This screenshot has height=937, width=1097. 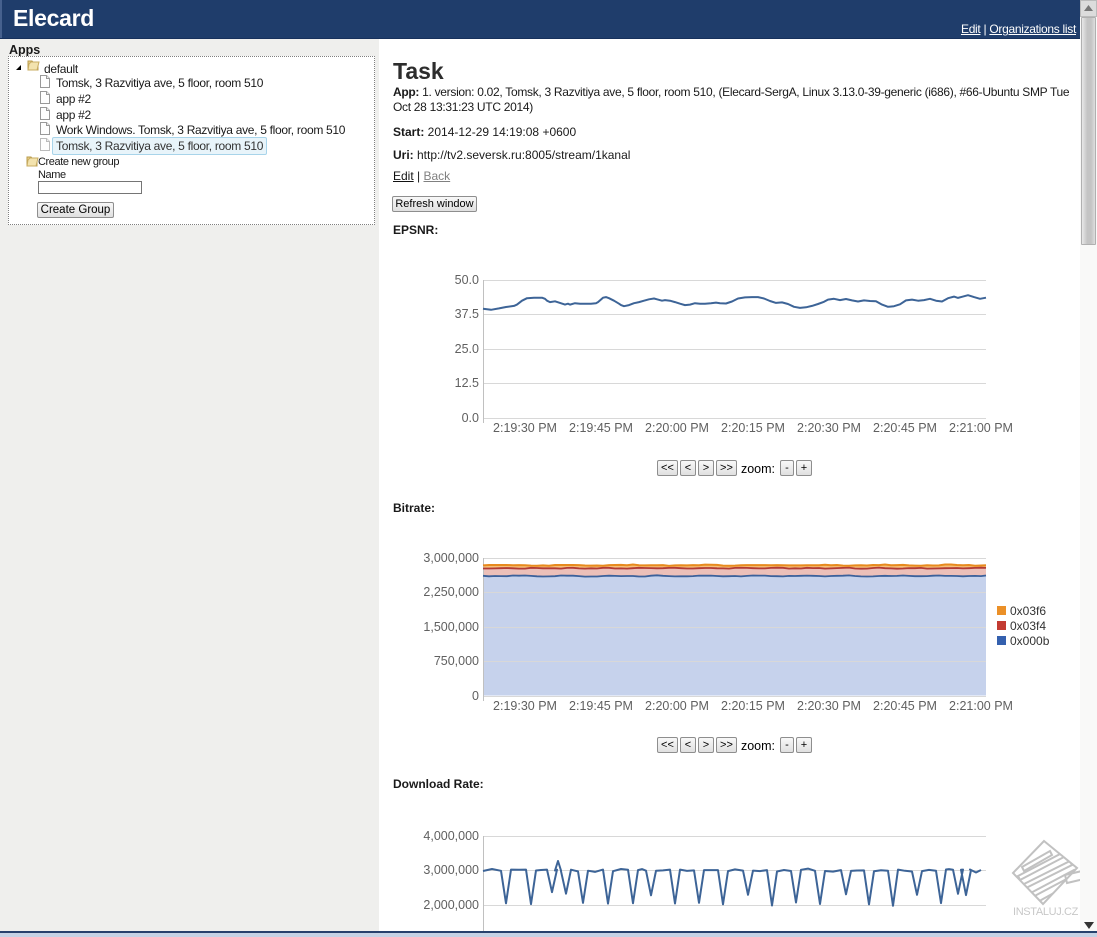 What do you see at coordinates (475, 696) in the screenshot?
I see `svg-text: 0` at bounding box center [475, 696].